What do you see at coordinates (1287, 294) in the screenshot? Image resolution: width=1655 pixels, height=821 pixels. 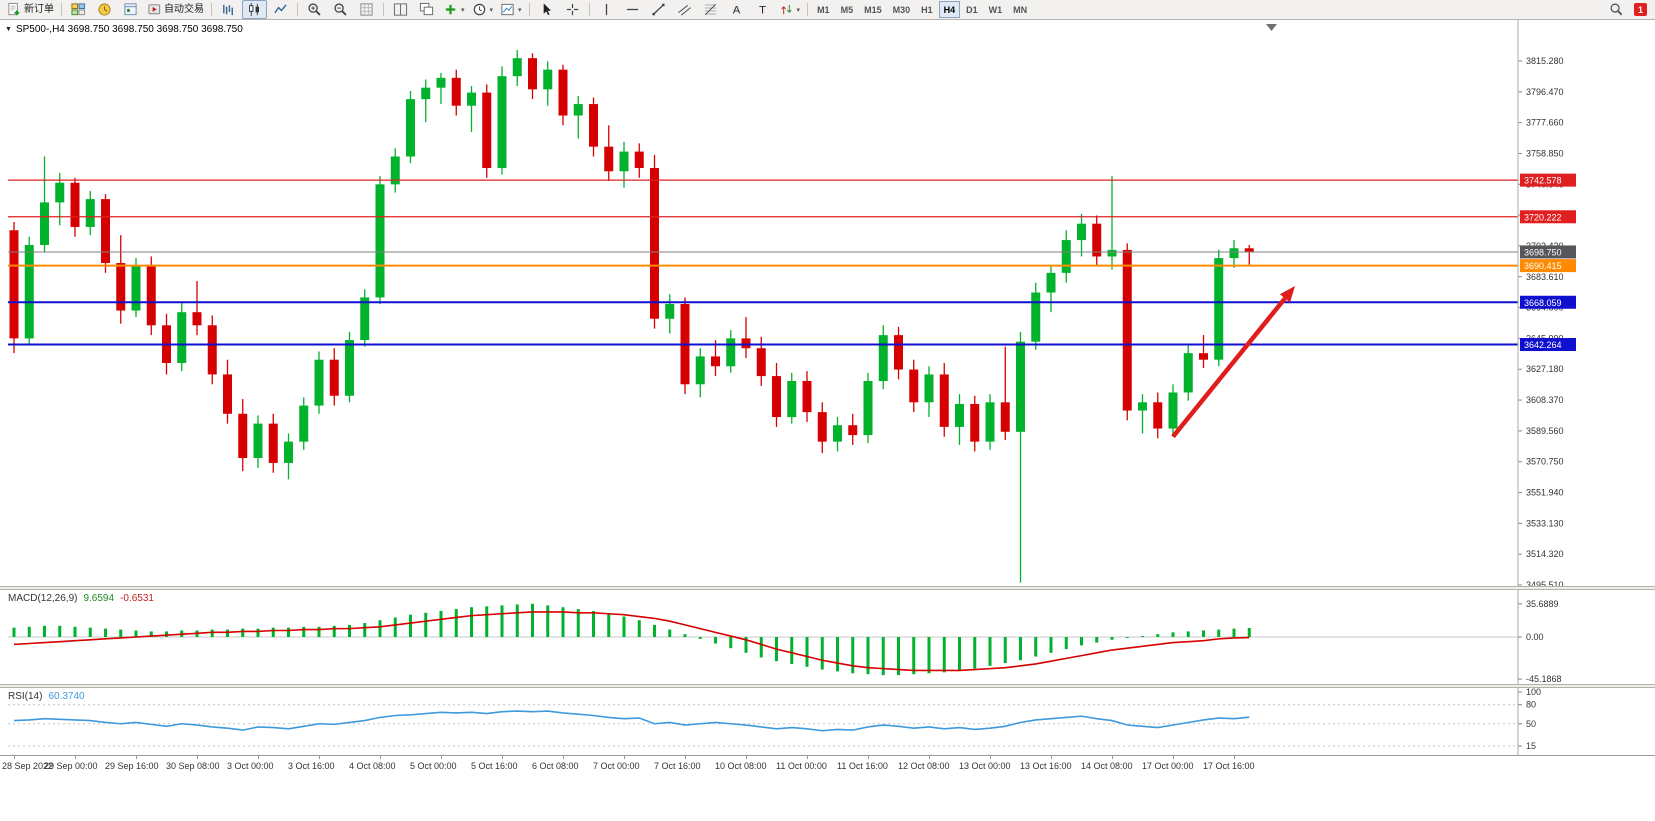 I see `annotation-arrow-head` at bounding box center [1287, 294].